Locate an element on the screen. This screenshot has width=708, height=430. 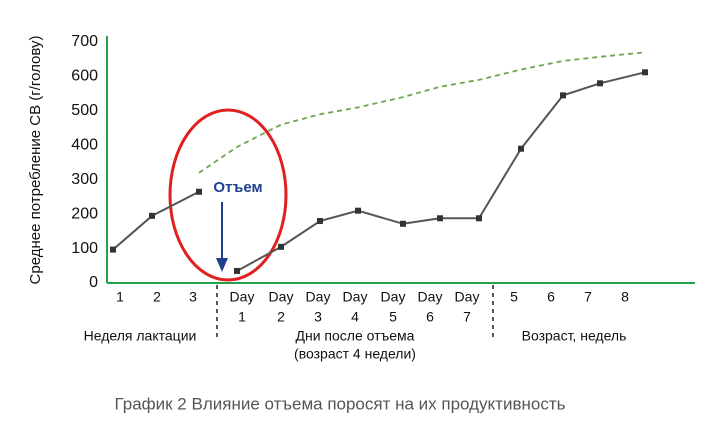
arrow-head is located at coordinates (222, 265).